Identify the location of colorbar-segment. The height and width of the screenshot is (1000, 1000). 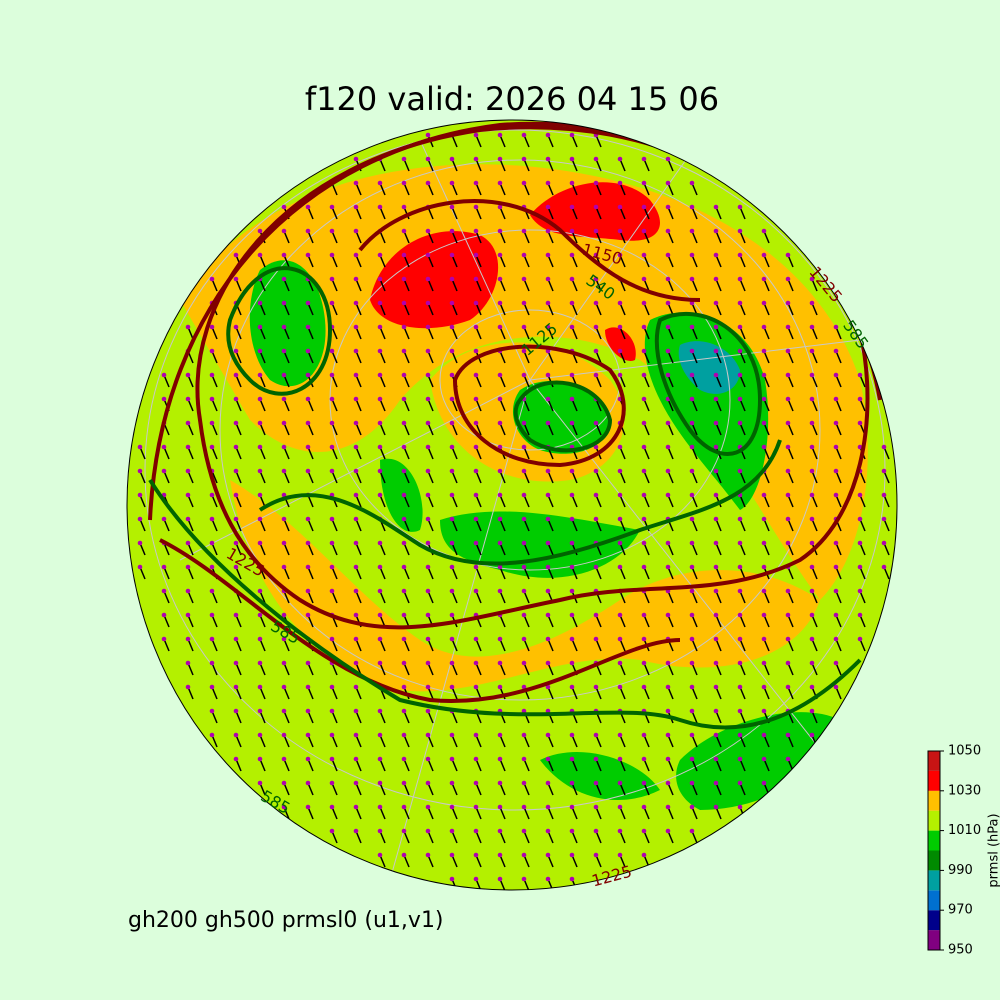
(934, 800).